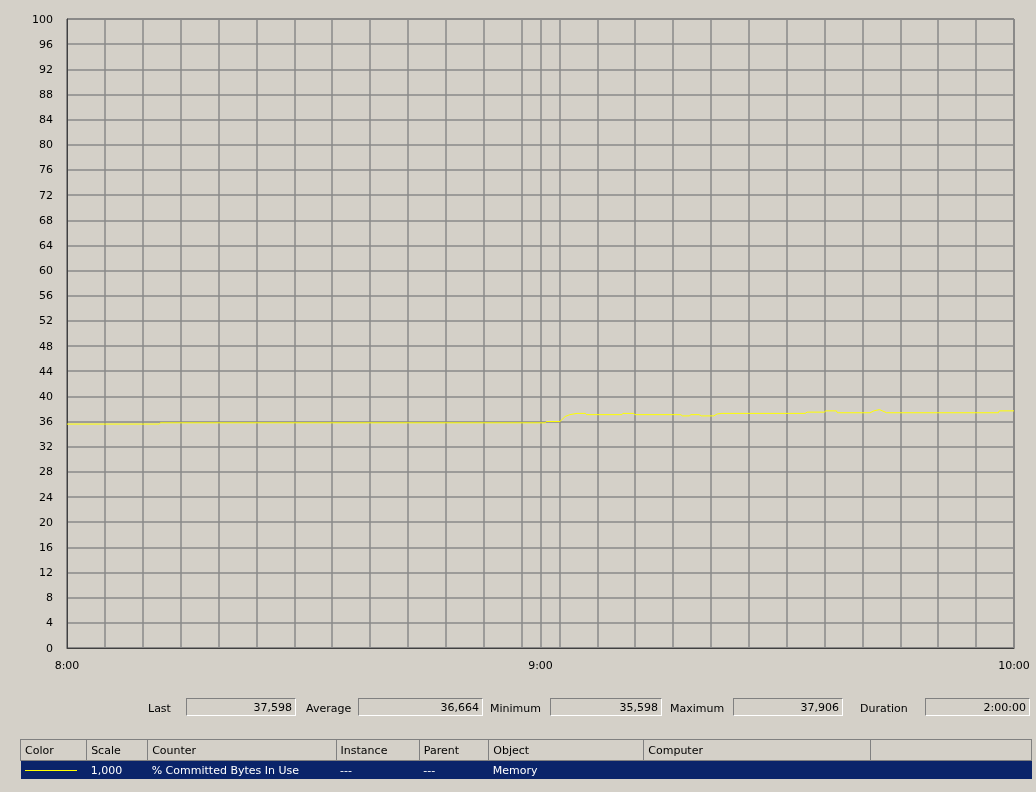  I want to click on text: Scale, so click(117, 750).